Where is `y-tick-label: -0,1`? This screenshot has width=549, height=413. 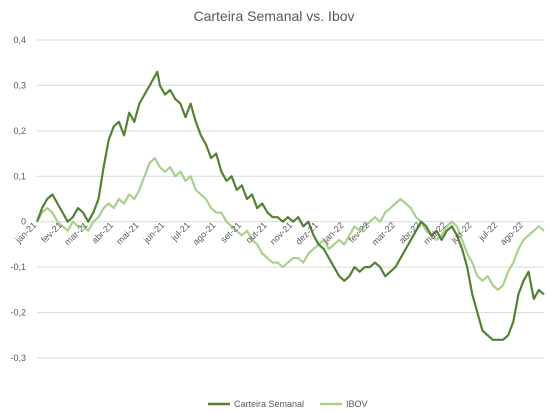 y-tick-label: -0,1 is located at coordinates (18, 267).